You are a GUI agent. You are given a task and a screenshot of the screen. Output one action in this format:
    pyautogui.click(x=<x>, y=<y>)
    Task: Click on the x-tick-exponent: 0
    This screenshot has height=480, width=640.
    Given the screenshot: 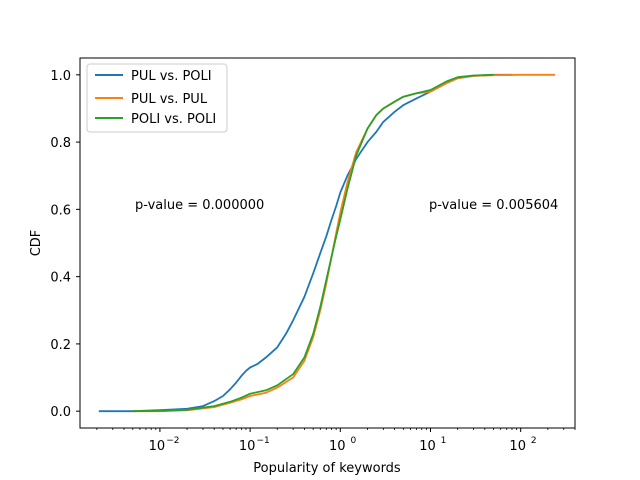 What is the action you would take?
    pyautogui.click(x=353, y=441)
    